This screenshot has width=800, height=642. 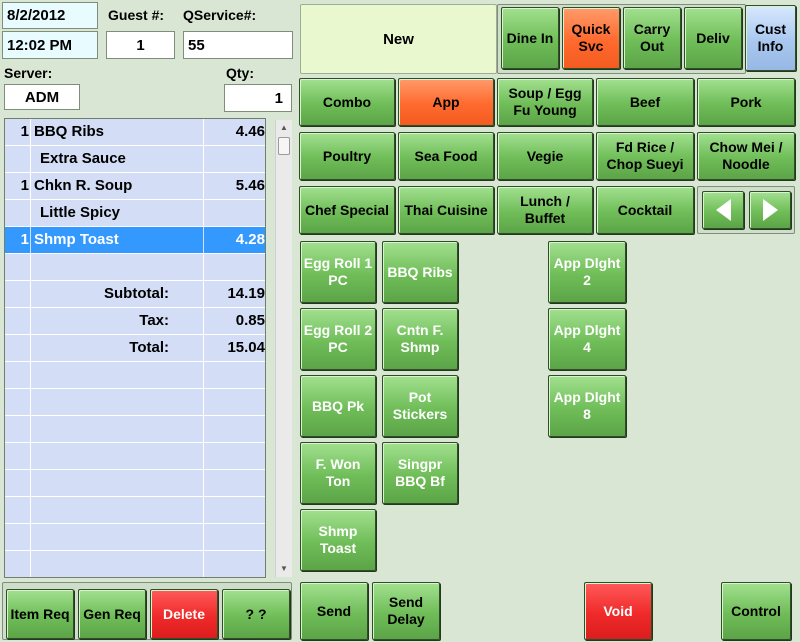 I want to click on right-arrow-icon, so click(x=770, y=210).